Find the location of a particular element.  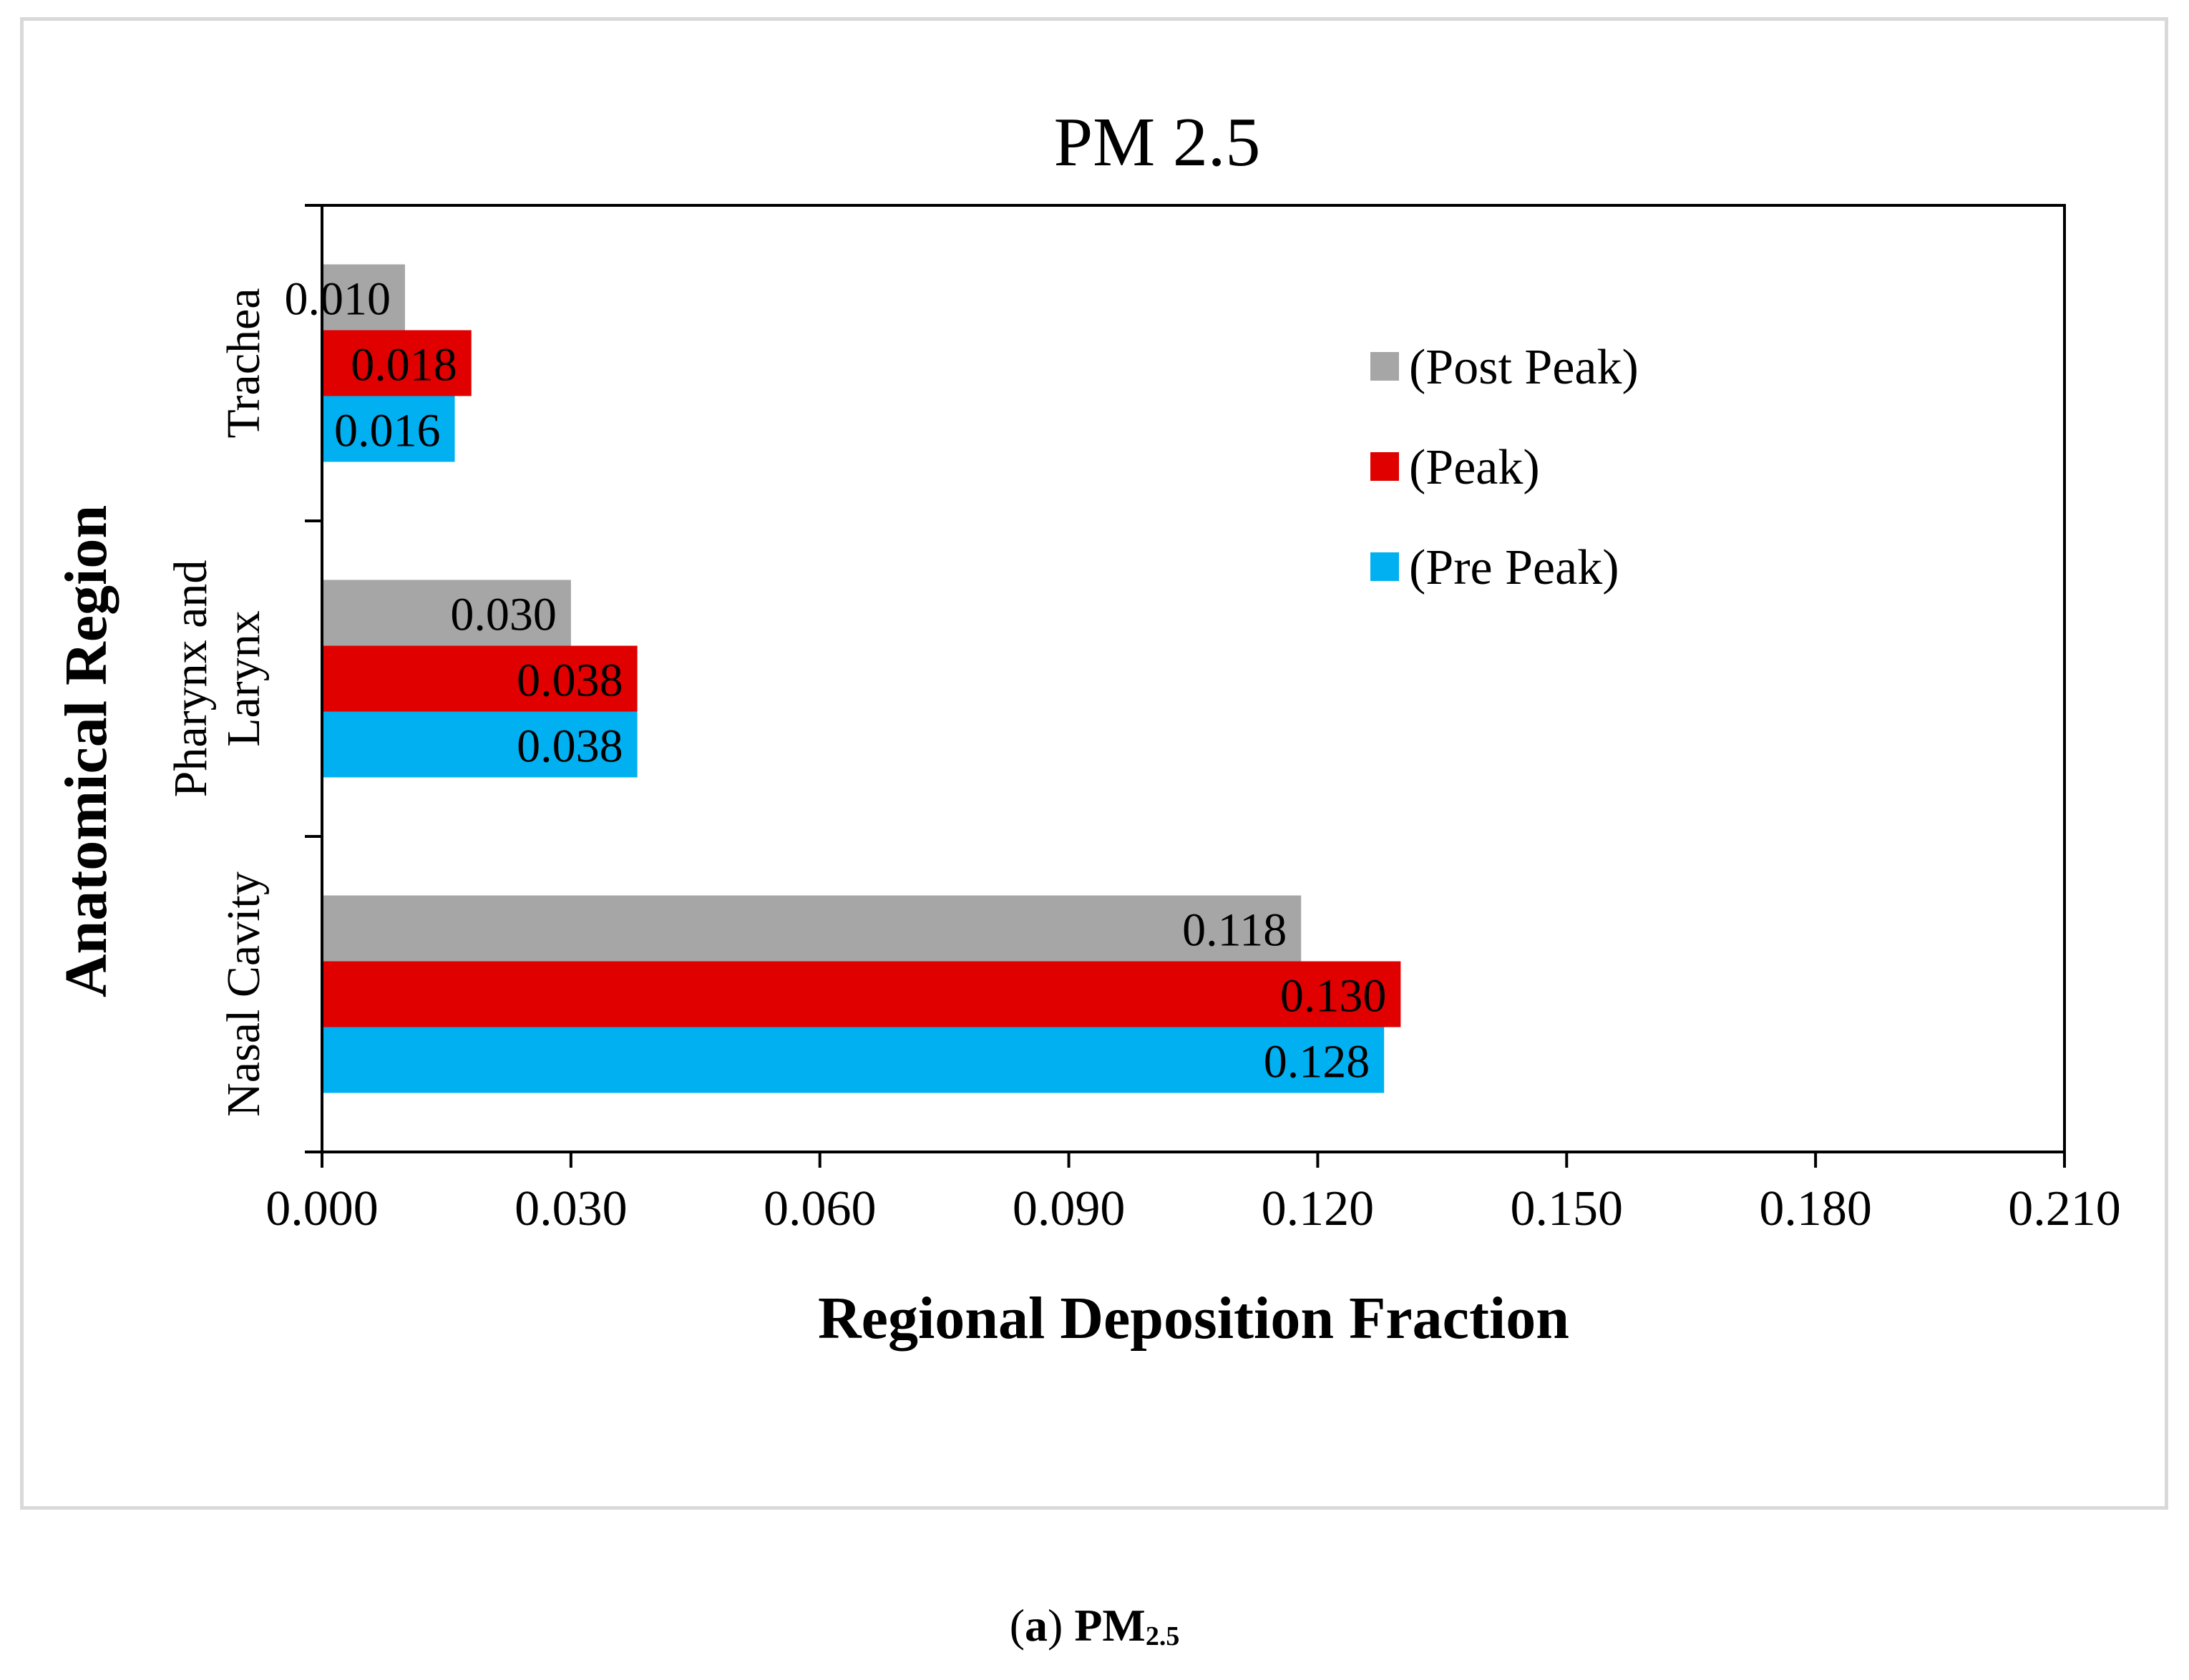

x-tick-label: 0.120 is located at coordinates (1318, 1208).